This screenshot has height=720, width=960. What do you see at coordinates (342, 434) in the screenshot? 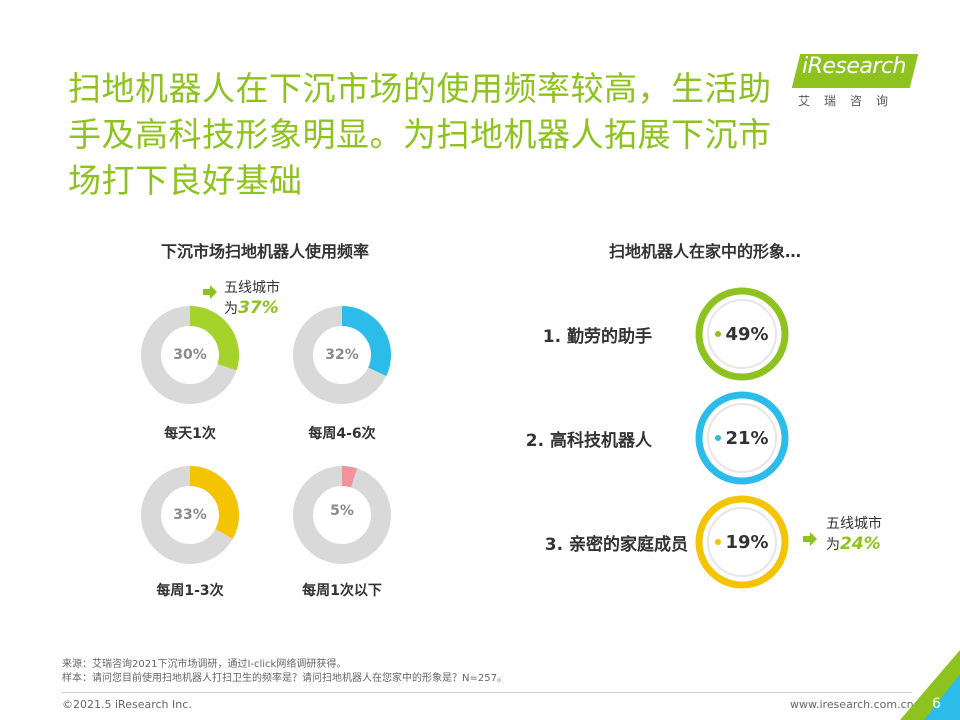
I see `donut-label: 每周4-6次` at bounding box center [342, 434].